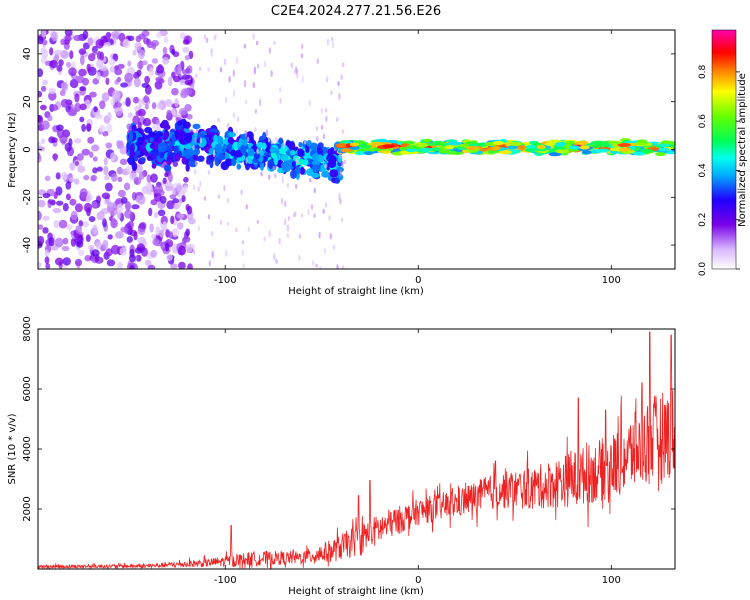  Describe the element at coordinates (27, 54) in the screenshot. I see `y-tick-label: 40` at that location.